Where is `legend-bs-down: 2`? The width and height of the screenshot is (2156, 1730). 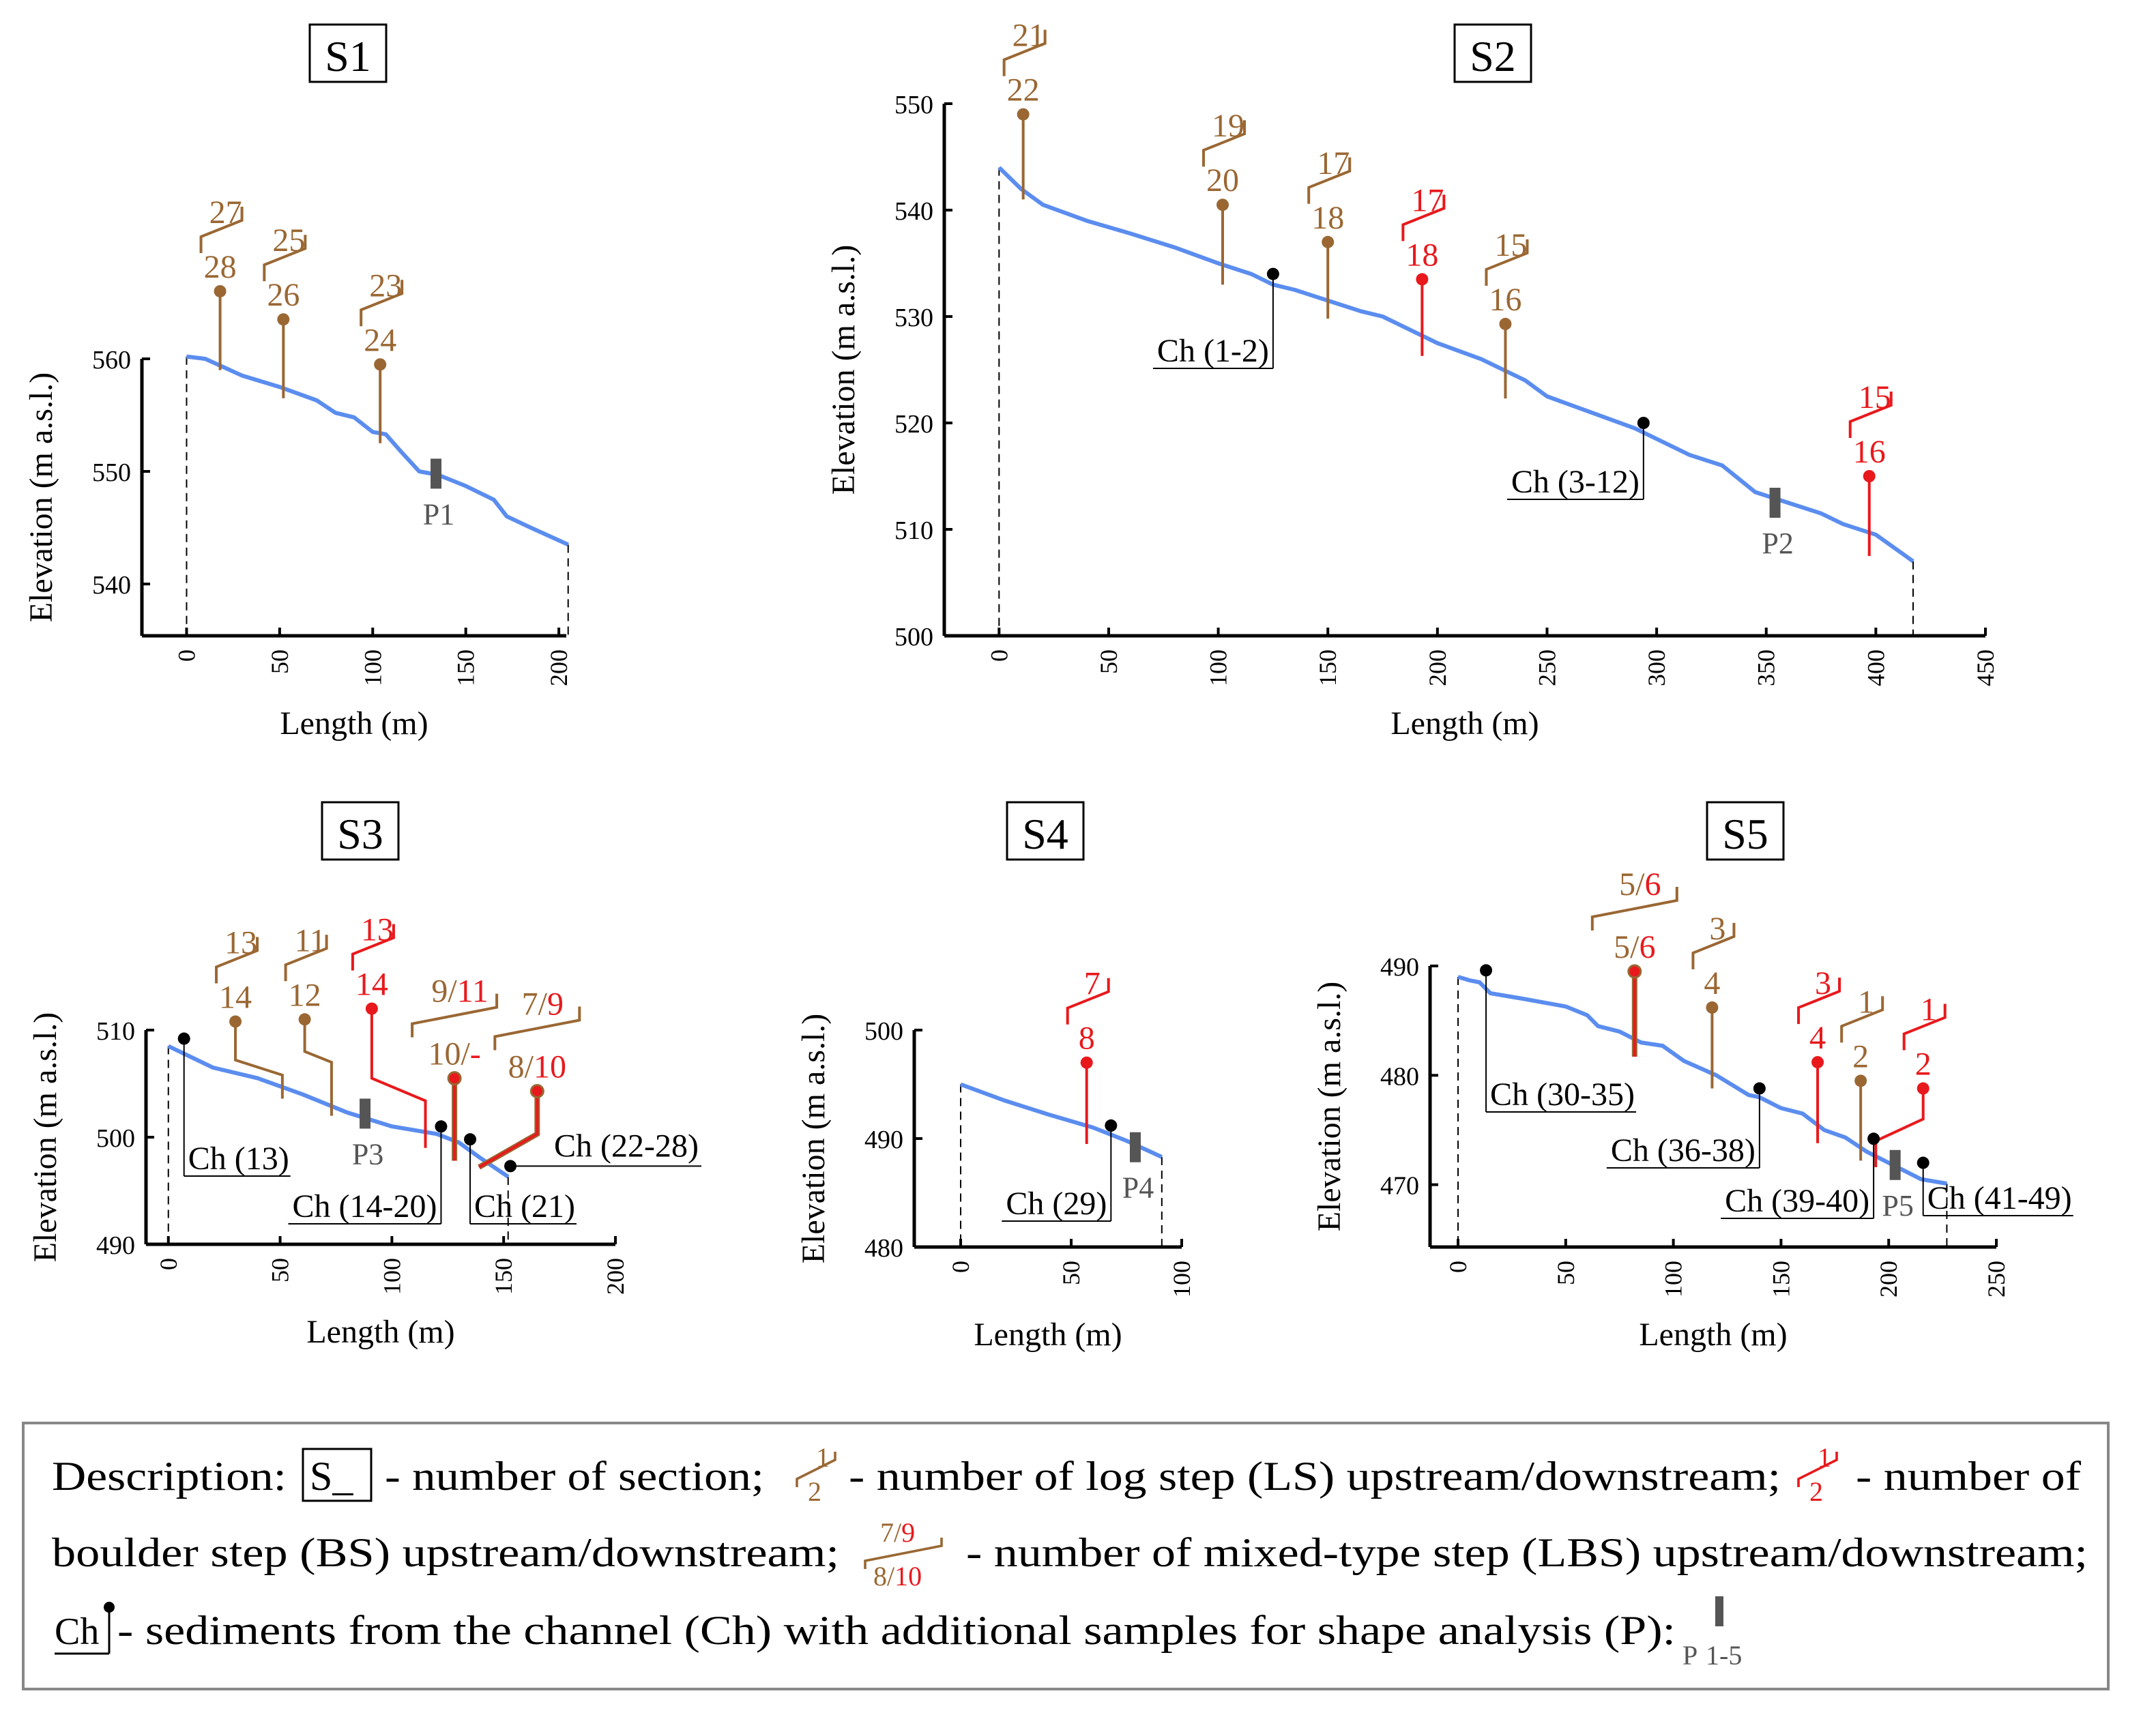 legend-bs-down: 2 is located at coordinates (1816, 1491).